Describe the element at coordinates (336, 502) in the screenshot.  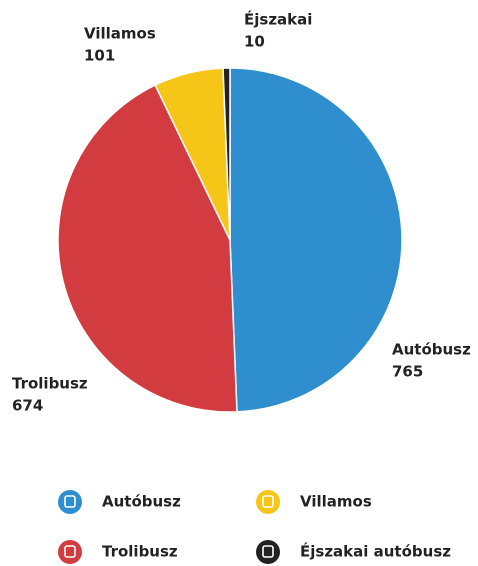
I see `legend-label: Villamos` at that location.